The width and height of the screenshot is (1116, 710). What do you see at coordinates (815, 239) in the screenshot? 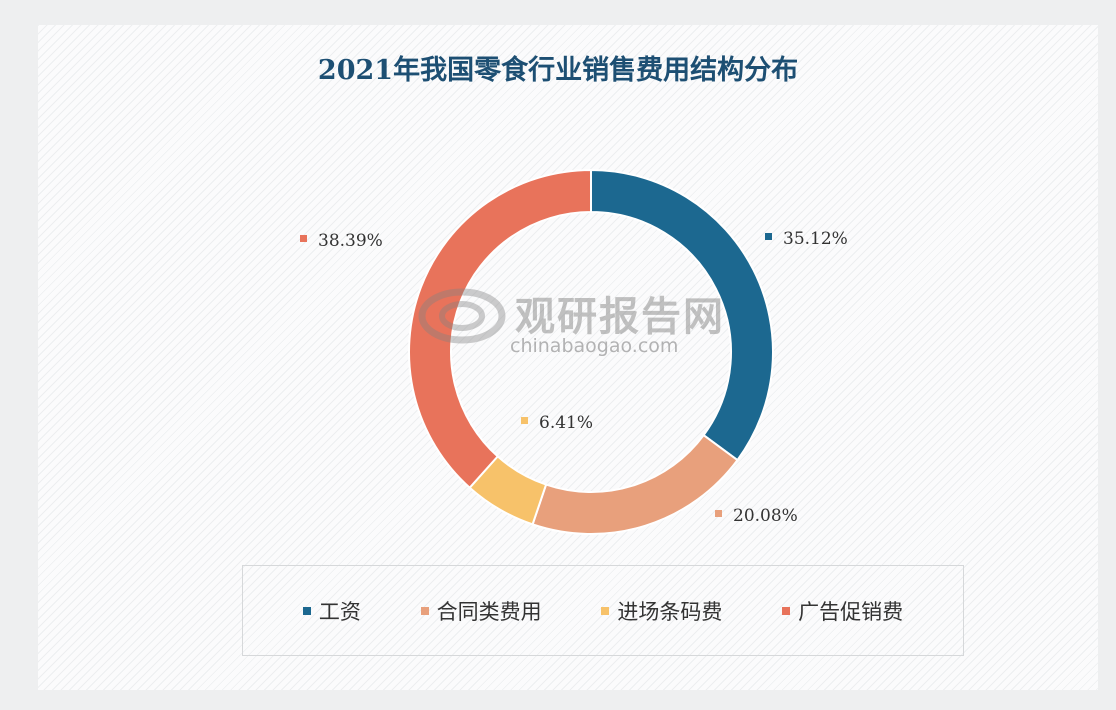
I see `data-label: 35.12%` at bounding box center [815, 239].